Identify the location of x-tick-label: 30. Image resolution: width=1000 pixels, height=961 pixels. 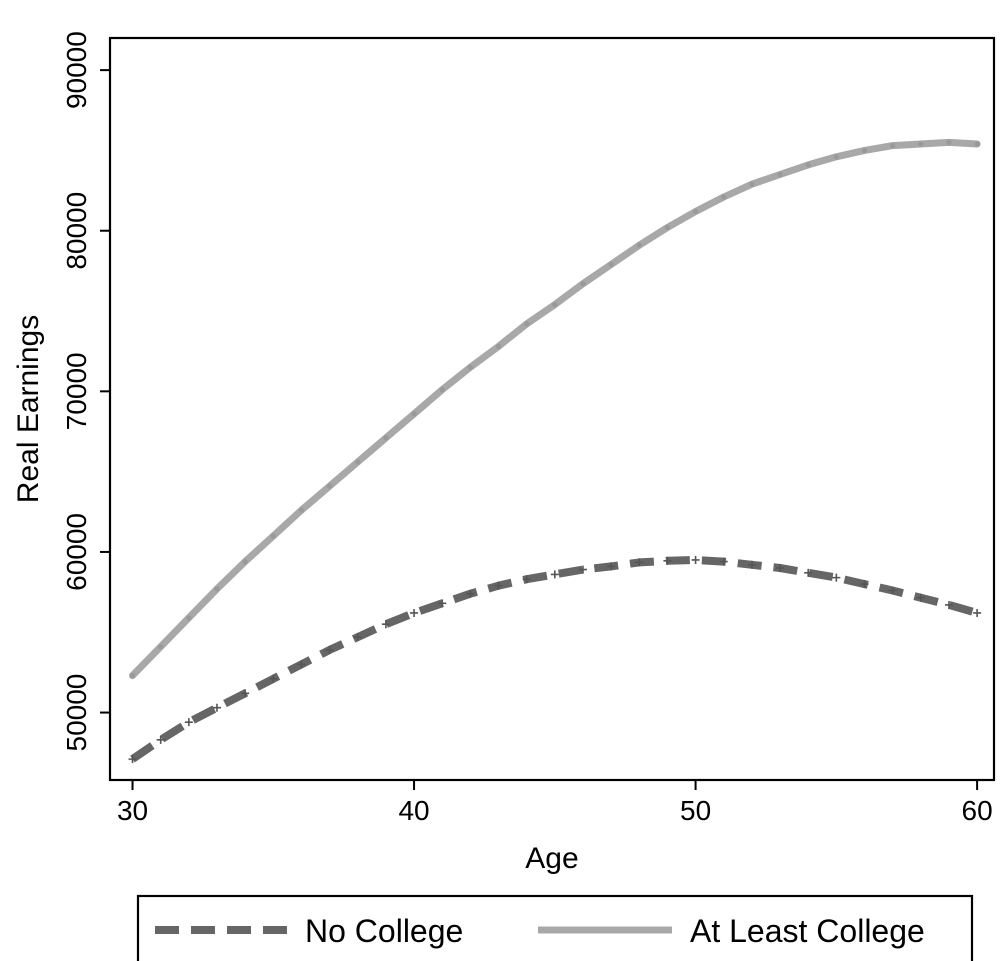
(132, 810).